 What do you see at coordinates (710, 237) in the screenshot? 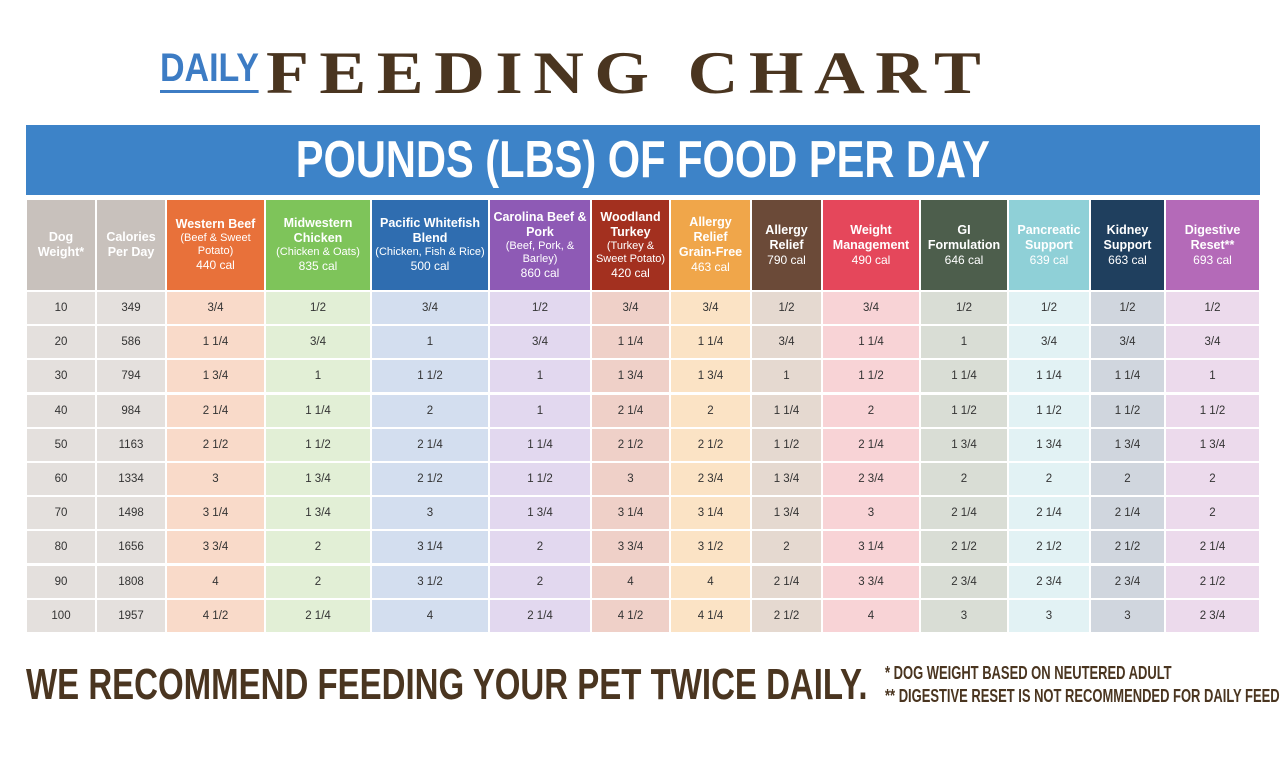
I see `column-name: Allergy Relief Grain-Free` at bounding box center [710, 237].